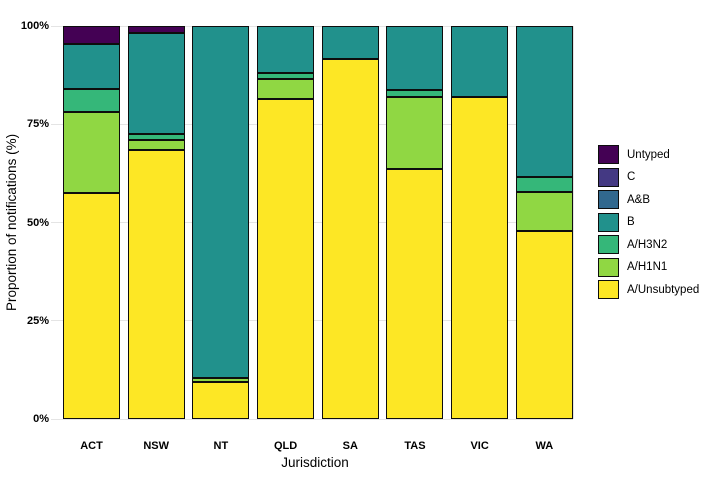  Describe the element at coordinates (91, 446) in the screenshot. I see `x-tick-label-act: ACT` at that location.